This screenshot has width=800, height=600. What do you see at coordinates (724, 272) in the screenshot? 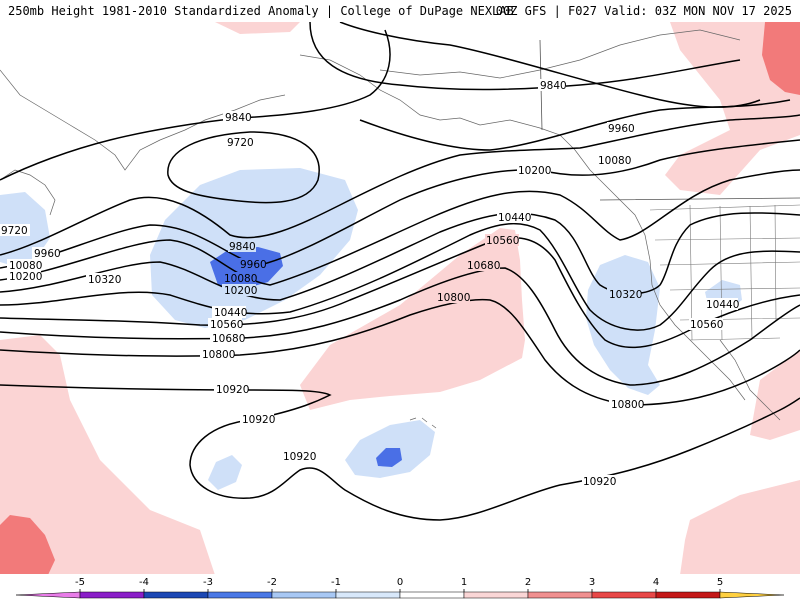
I see `us-state-borders` at bounding box center [724, 272].